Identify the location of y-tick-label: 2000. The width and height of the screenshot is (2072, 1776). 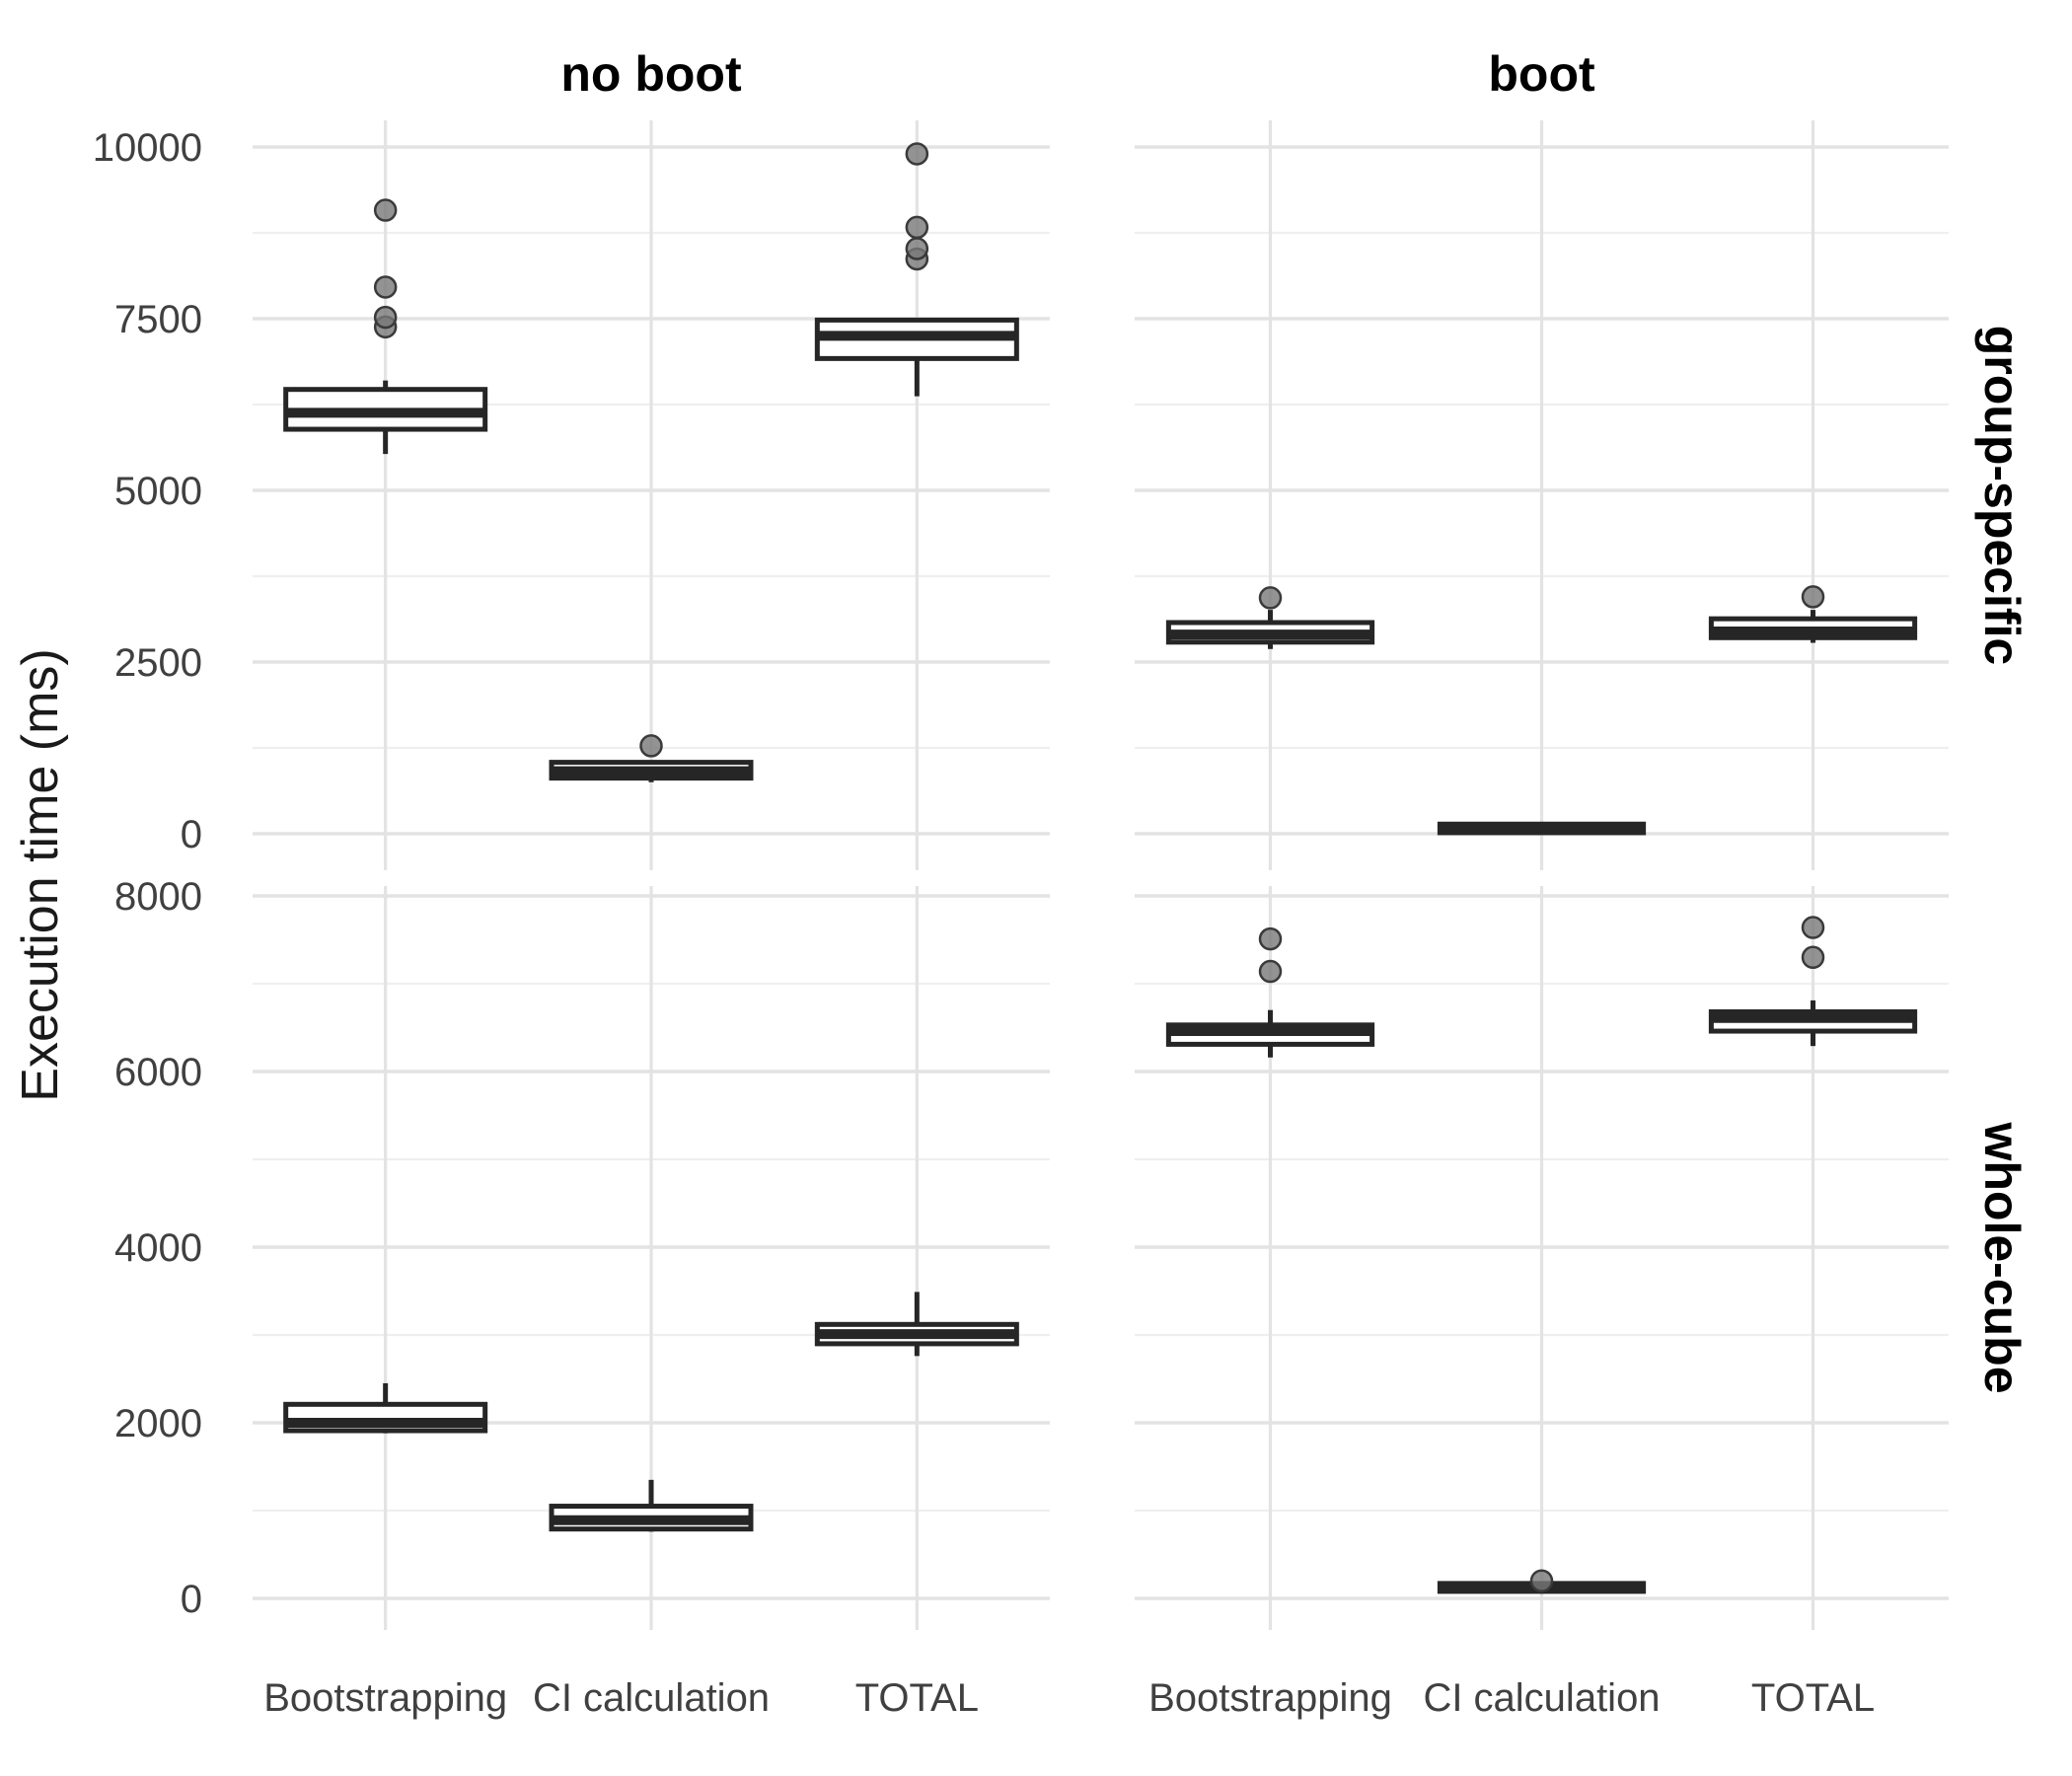
(158, 1424).